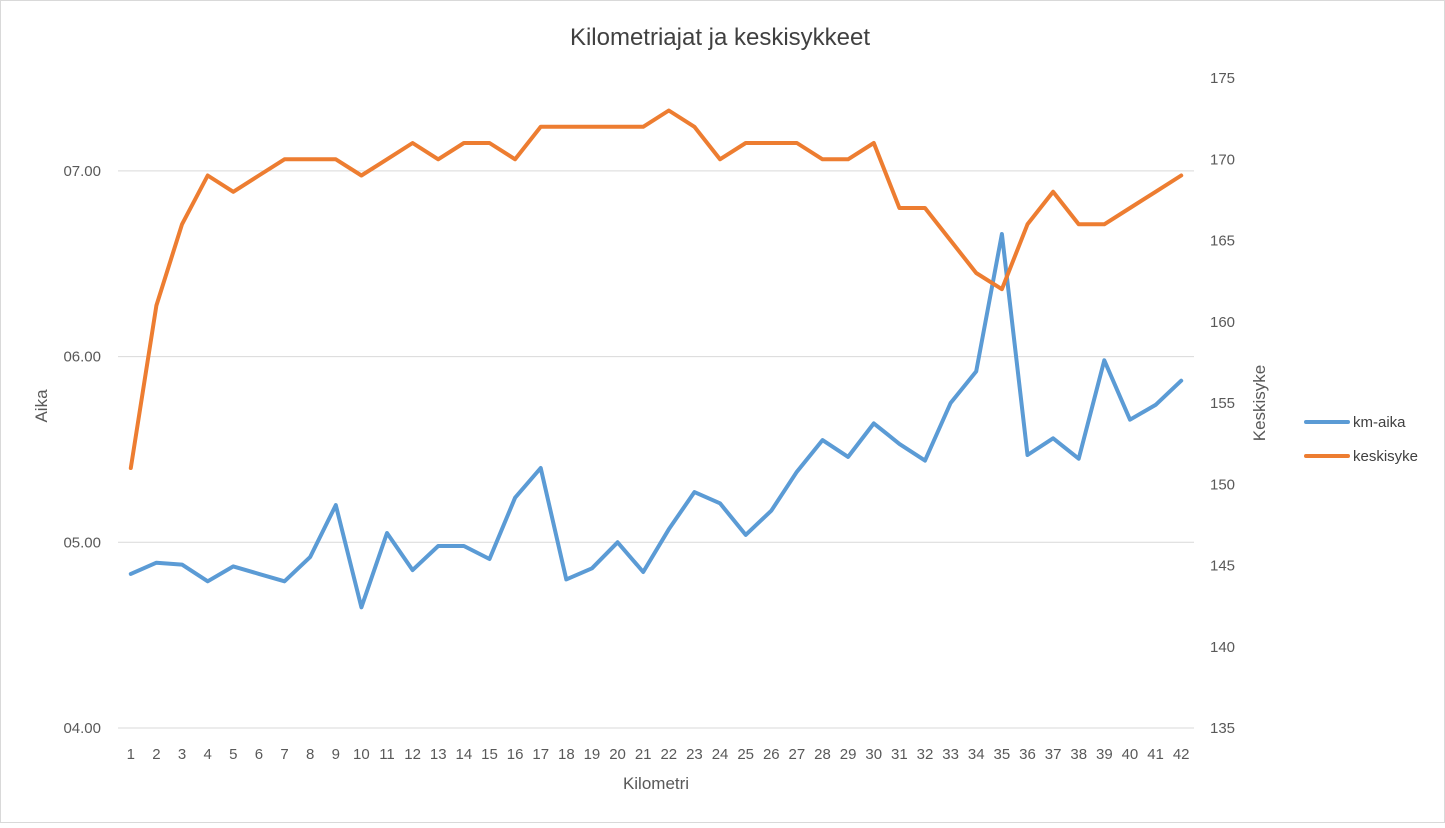  I want to click on x-tick-label: 21, so click(643, 754).